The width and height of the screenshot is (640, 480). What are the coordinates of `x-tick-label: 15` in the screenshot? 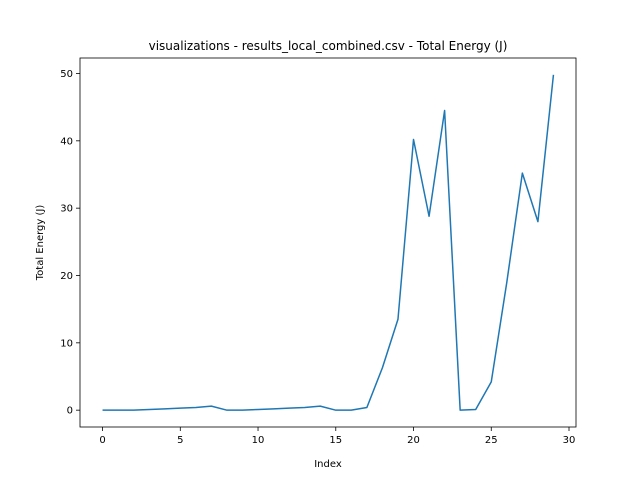 It's located at (335, 440).